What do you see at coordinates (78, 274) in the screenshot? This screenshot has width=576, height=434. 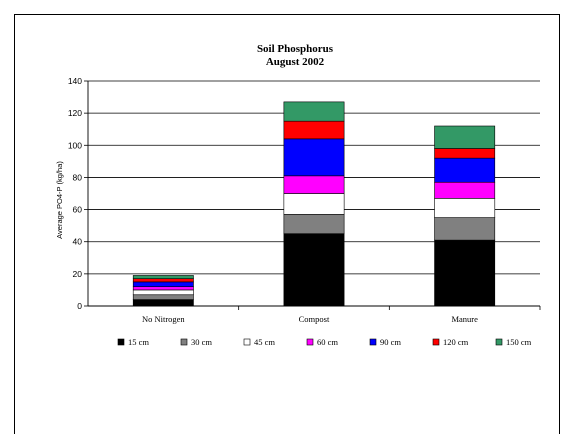 I see `y-tick-label: 20` at bounding box center [78, 274].